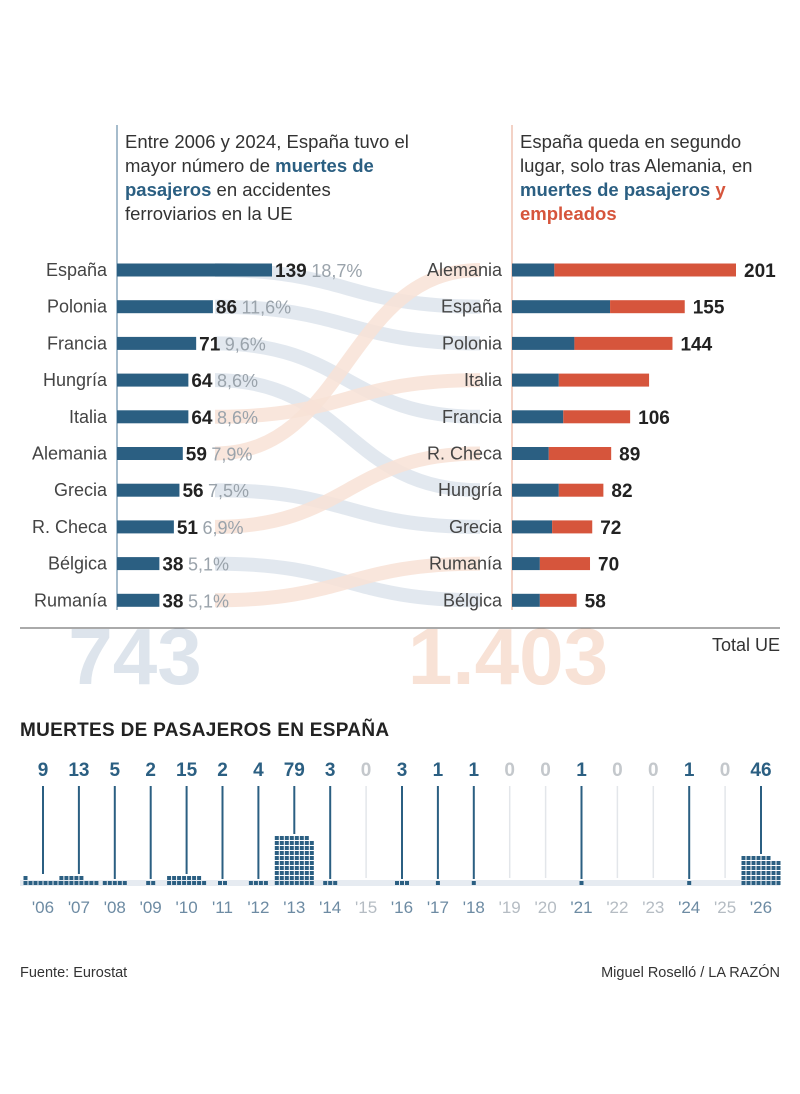  I want to click on left-value-label: 51, so click(188, 528).